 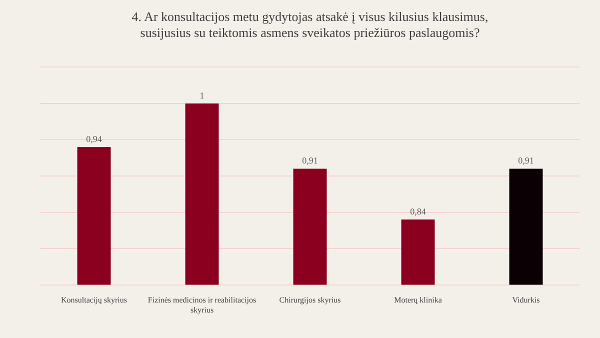 What do you see at coordinates (202, 305) in the screenshot?
I see `x-tick-label: Fizinės medicinos ir reabilitacijos skyrius` at bounding box center [202, 305].